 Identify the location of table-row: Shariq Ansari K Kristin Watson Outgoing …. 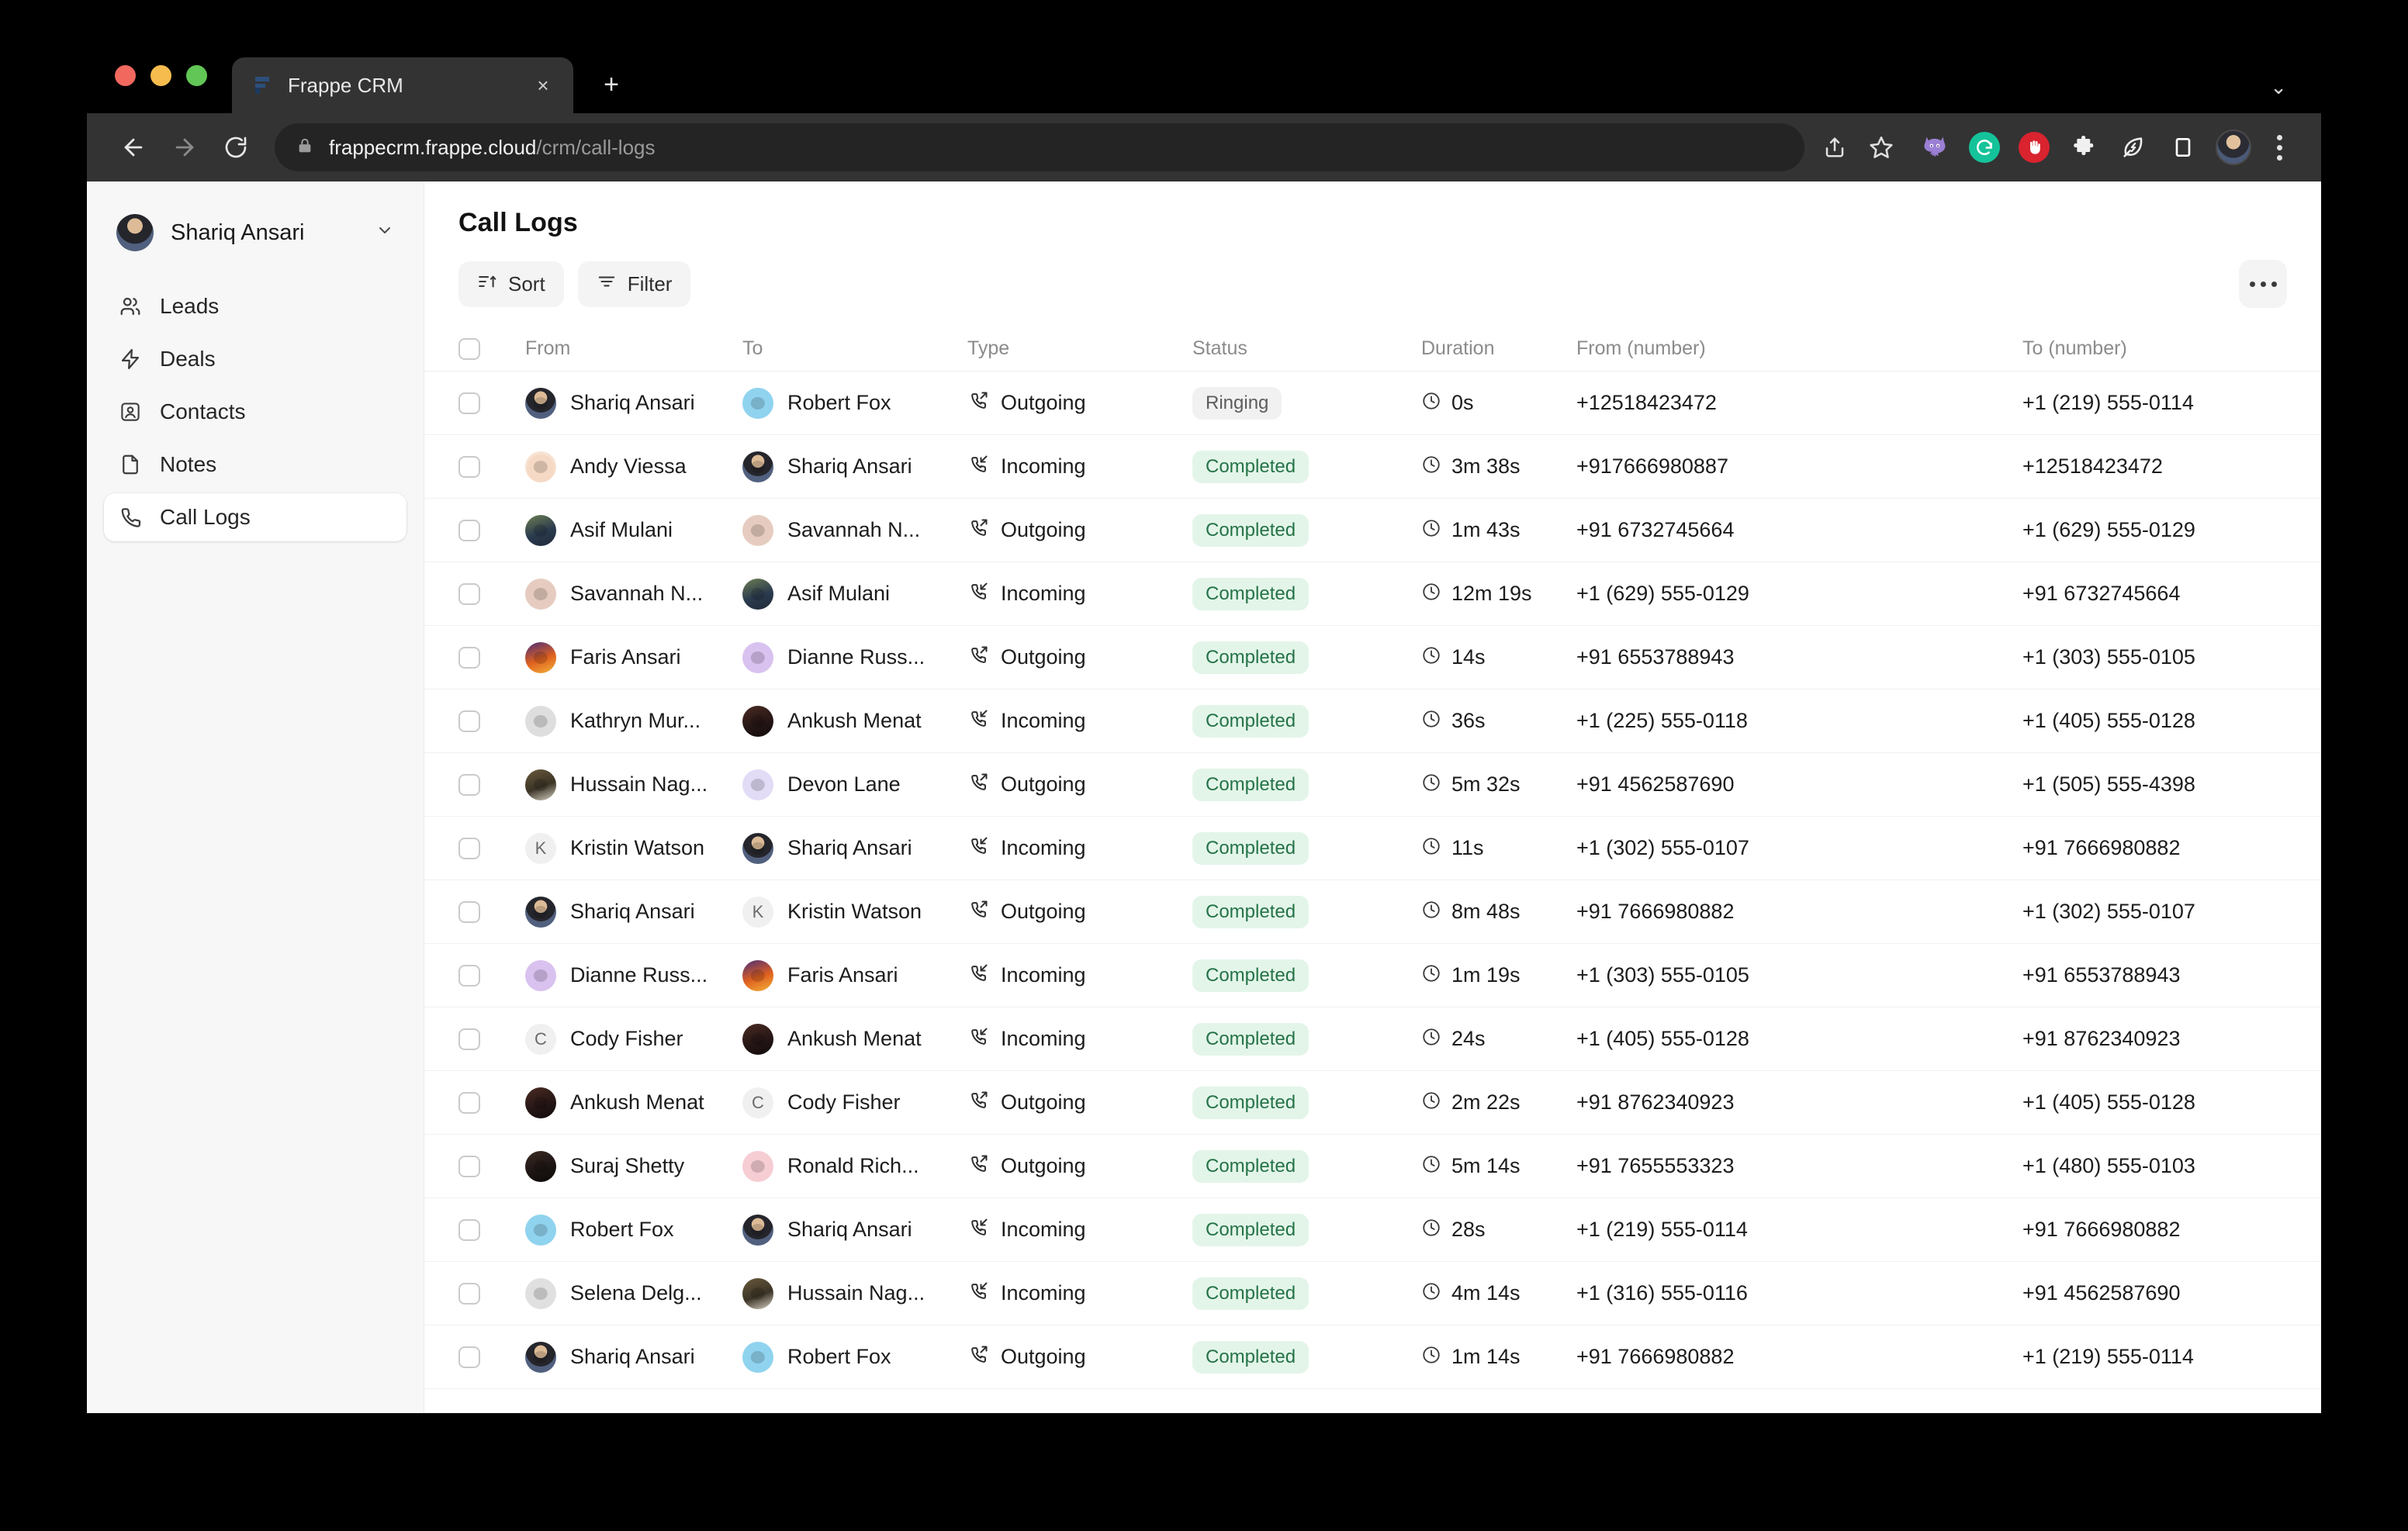
(1372, 912).